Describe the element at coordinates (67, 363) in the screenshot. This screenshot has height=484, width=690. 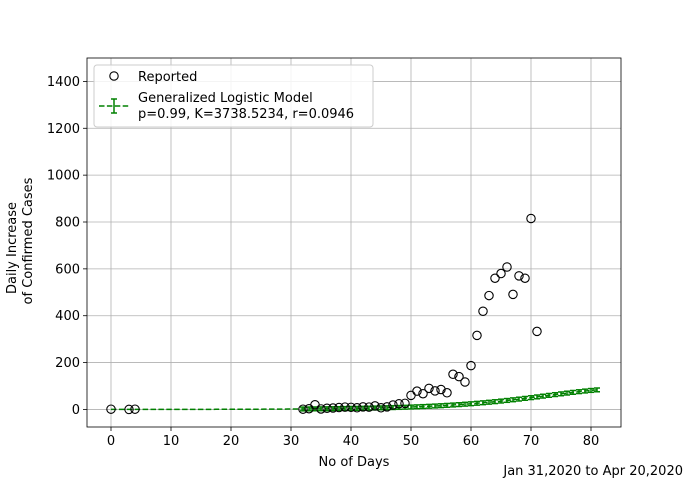
I see `y-tick-label: 200` at that location.